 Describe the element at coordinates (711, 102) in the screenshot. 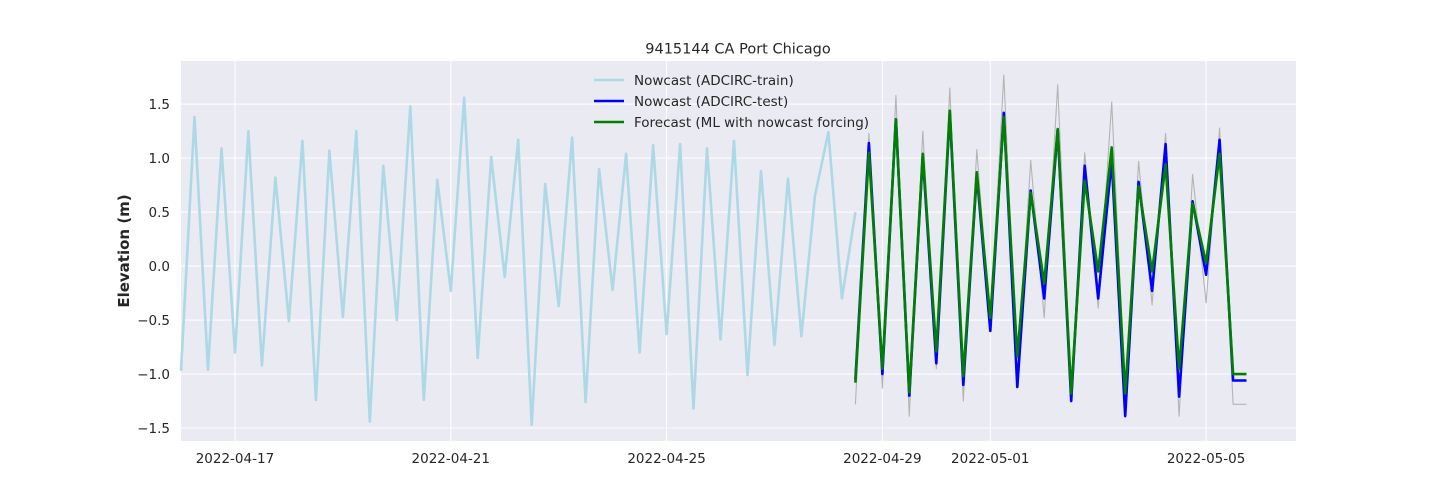

I see `legend-entry: Nowcast (ADCIRC-test)` at that location.